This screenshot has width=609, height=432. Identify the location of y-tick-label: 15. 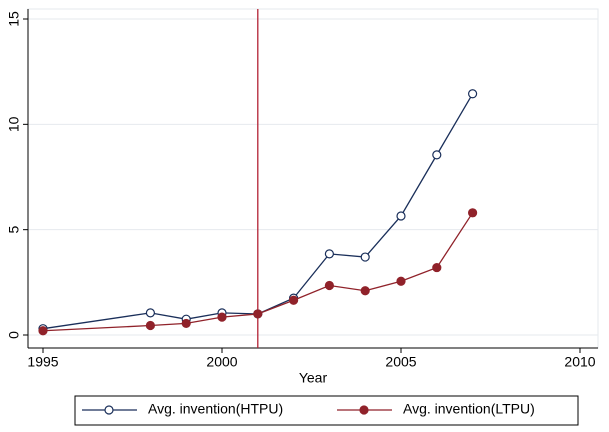
(14, 19).